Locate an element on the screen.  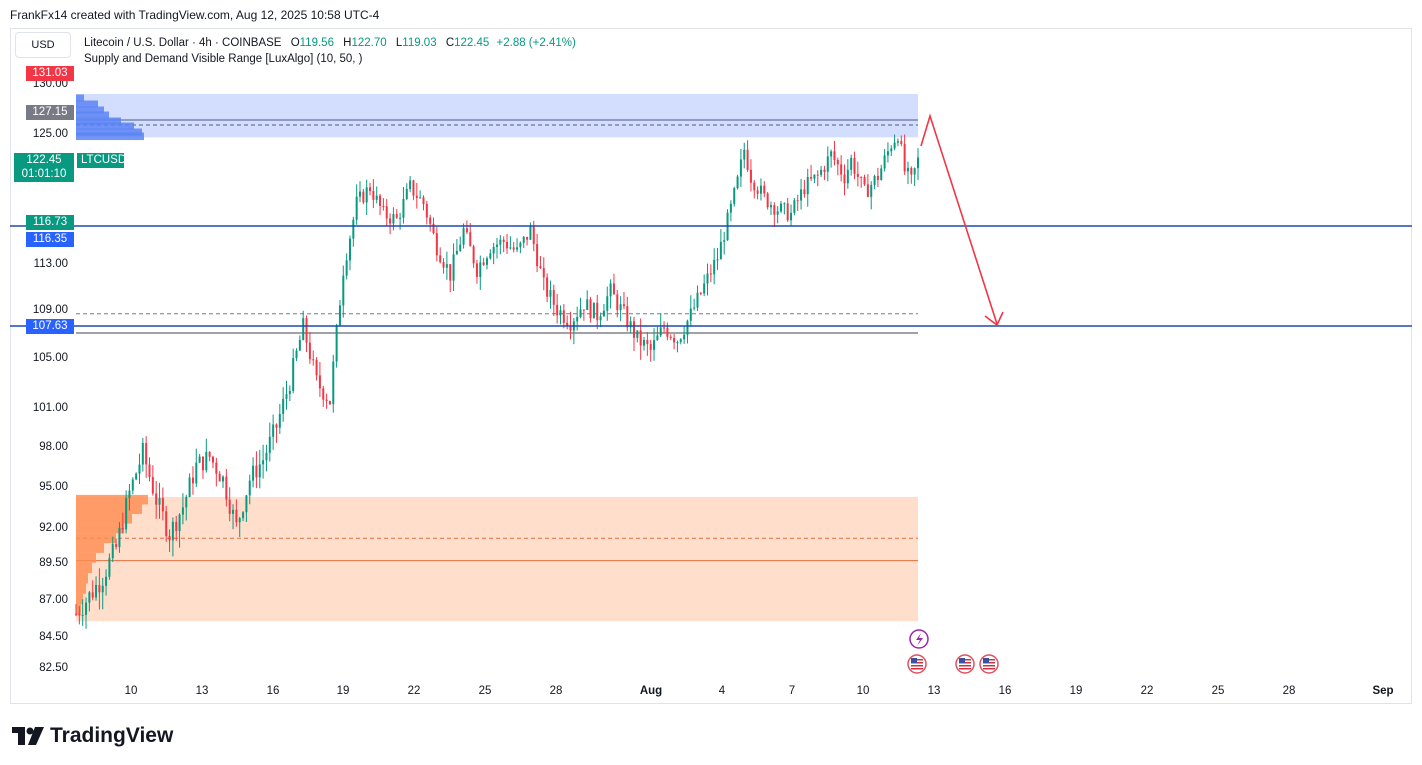
currency-button: USD is located at coordinates (43, 45).